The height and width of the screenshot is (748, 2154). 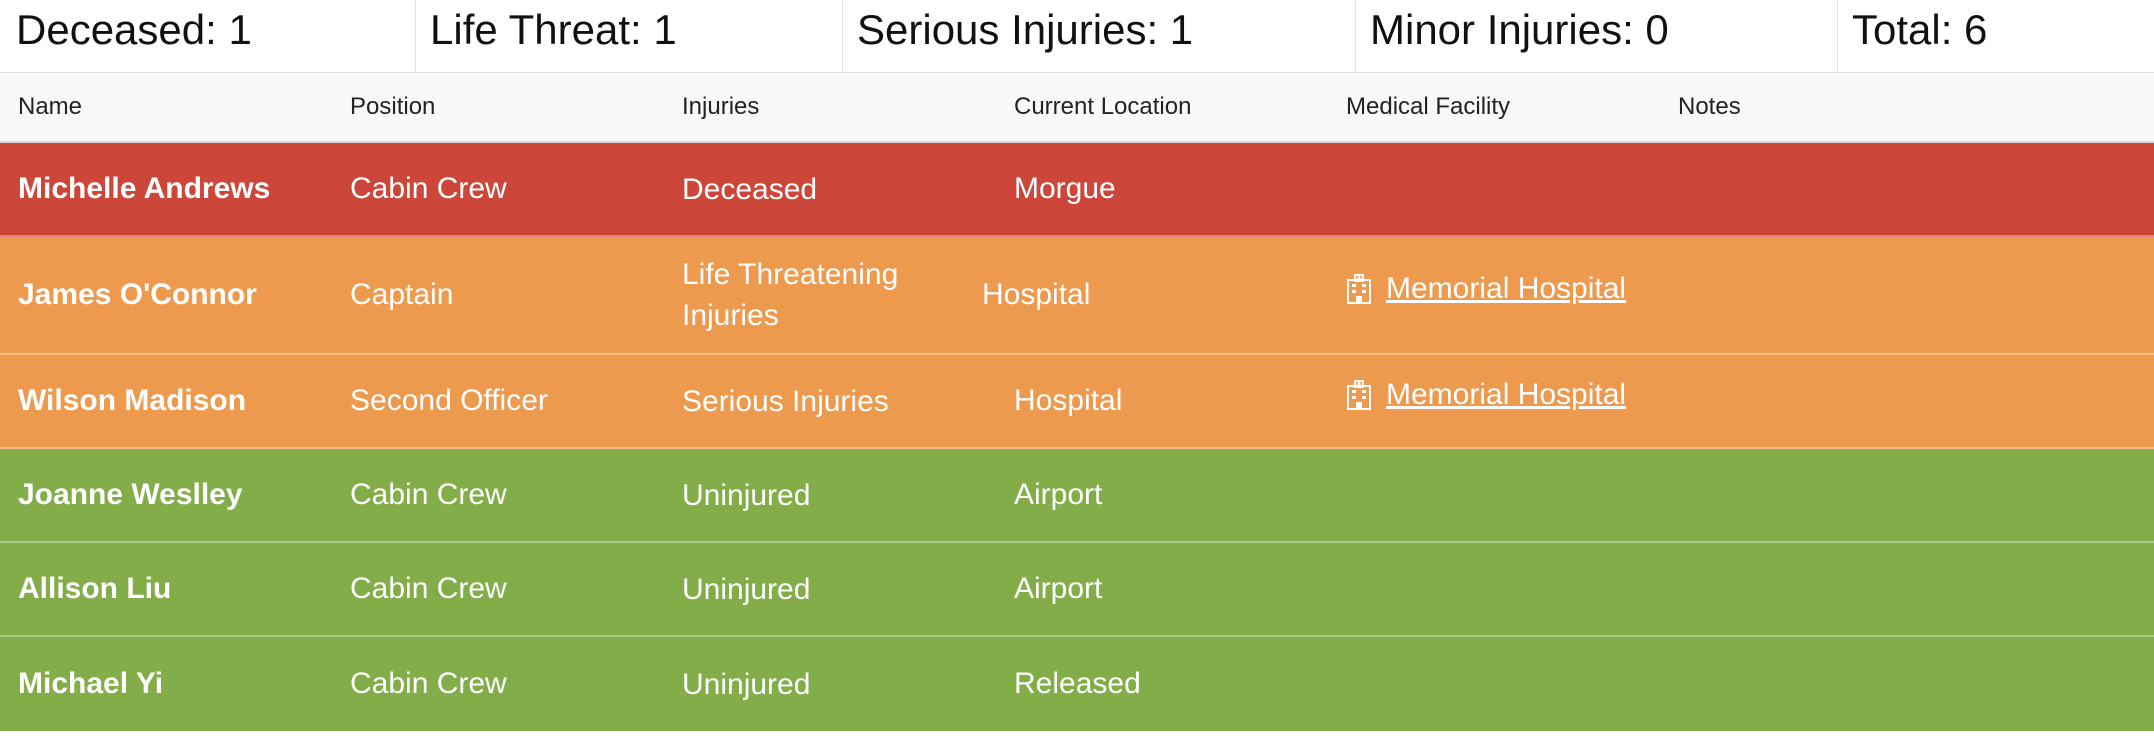 What do you see at coordinates (1099, 36) in the screenshot?
I see `summary-serious-injuries: Serious Injuries: 1` at bounding box center [1099, 36].